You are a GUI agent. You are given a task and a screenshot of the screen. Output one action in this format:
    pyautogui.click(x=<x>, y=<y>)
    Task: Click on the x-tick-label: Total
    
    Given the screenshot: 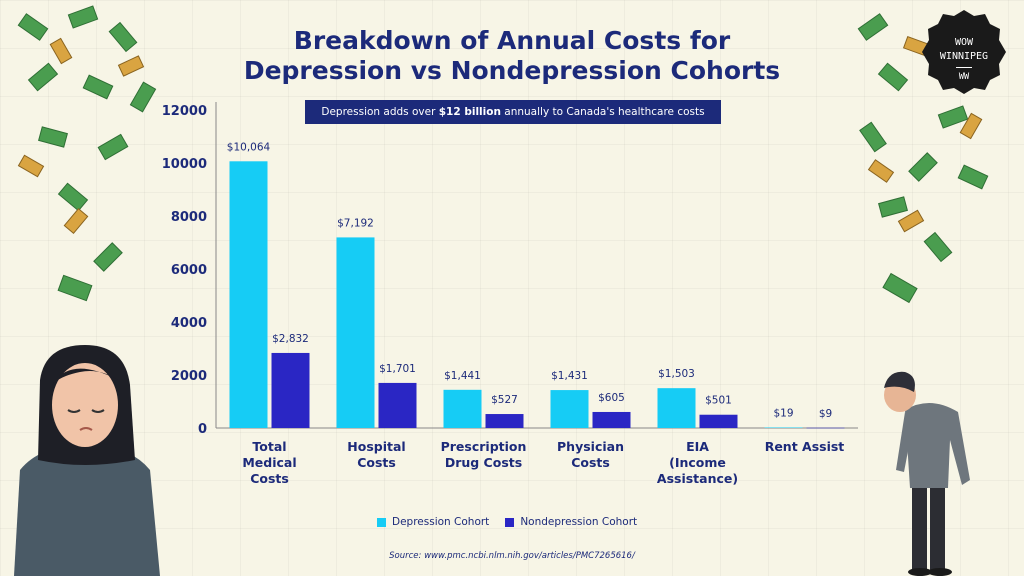 What is the action you would take?
    pyautogui.click(x=269, y=446)
    